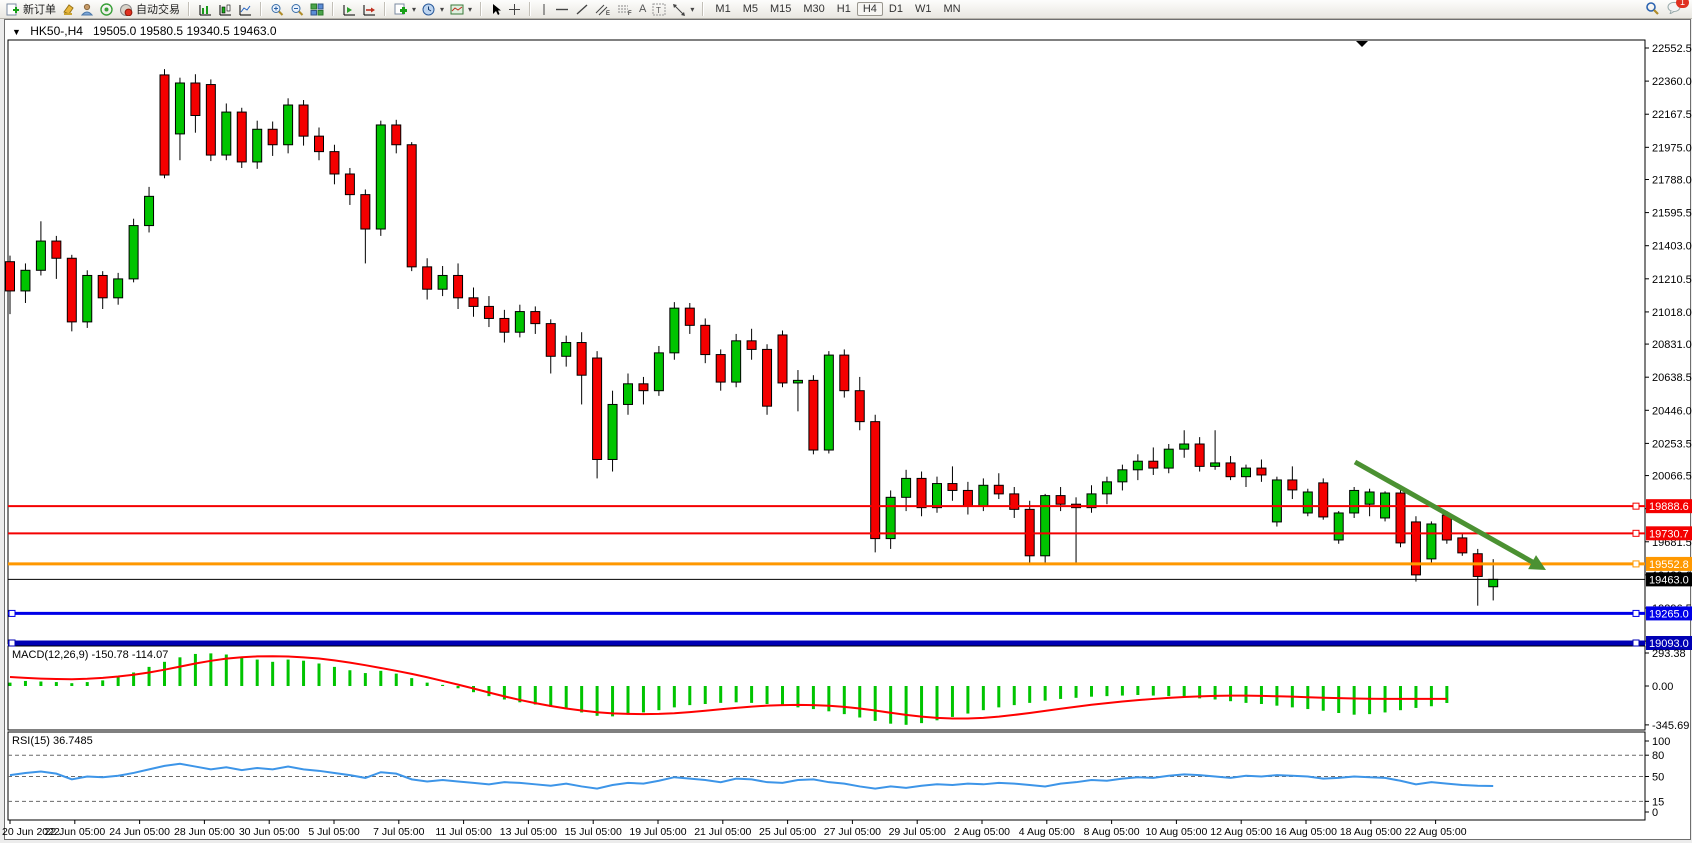  What do you see at coordinates (149, 9) in the screenshot?
I see `autotrading-button: 自动交易` at bounding box center [149, 9].